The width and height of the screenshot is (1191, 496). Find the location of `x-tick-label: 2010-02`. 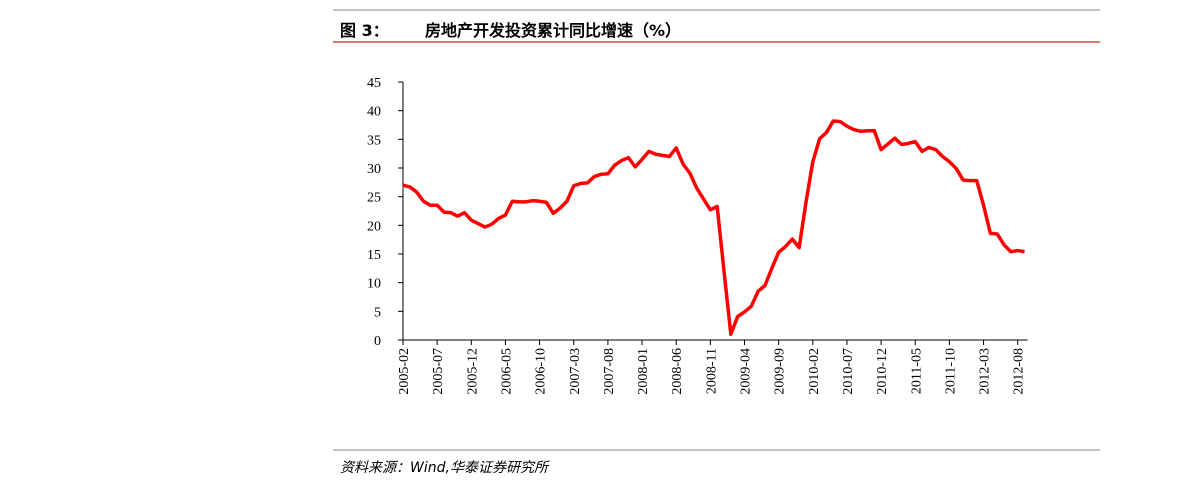

x-tick-label: 2010-02 is located at coordinates (814, 371).